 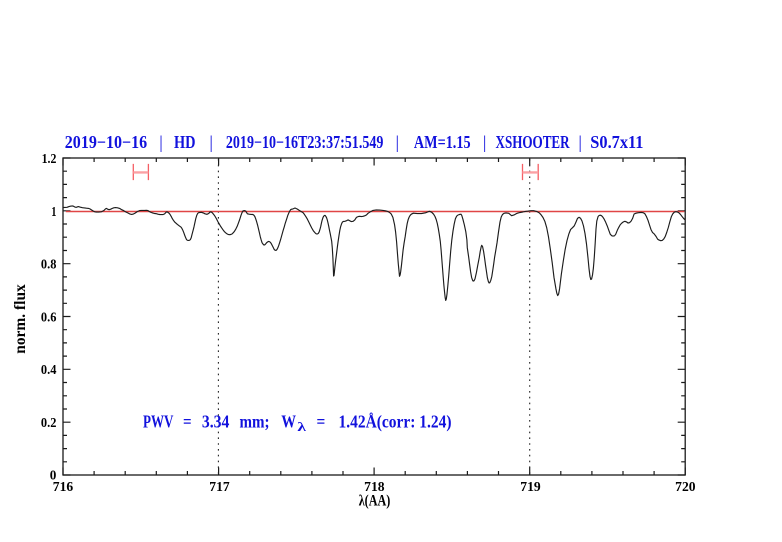 What do you see at coordinates (53, 211) in the screenshot?
I see `svg-text: 1` at bounding box center [53, 211].